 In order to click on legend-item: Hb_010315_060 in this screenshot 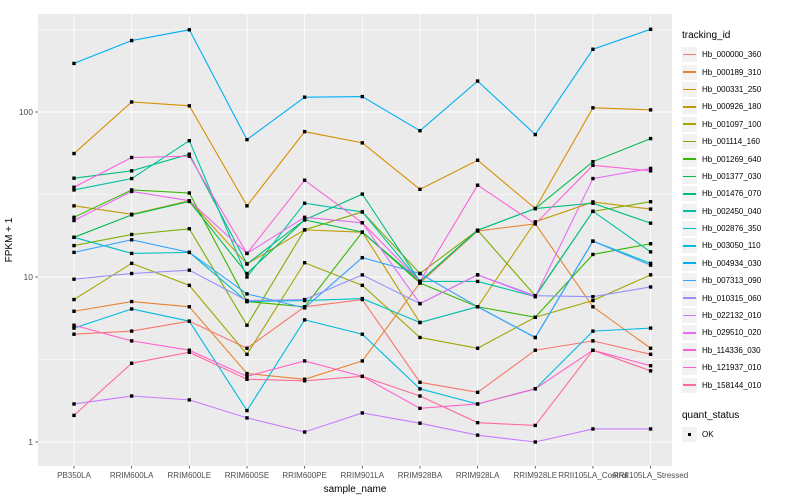, I will do `click(740, 297)`.